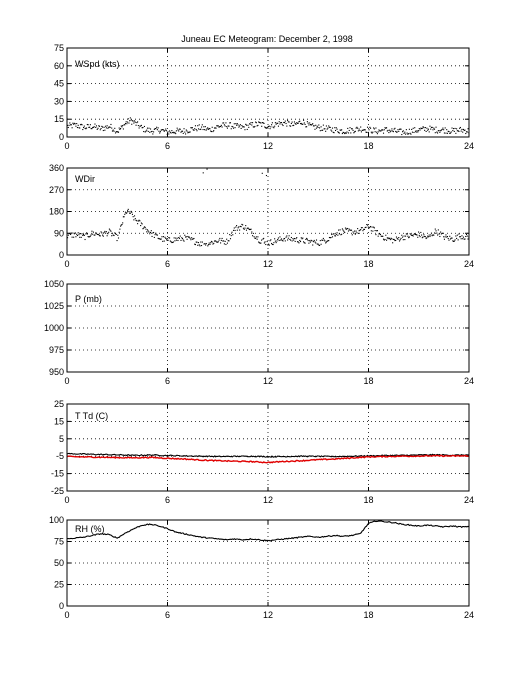  Describe the element at coordinates (59, 48) in the screenshot. I see `y-tick-label: 75` at that location.